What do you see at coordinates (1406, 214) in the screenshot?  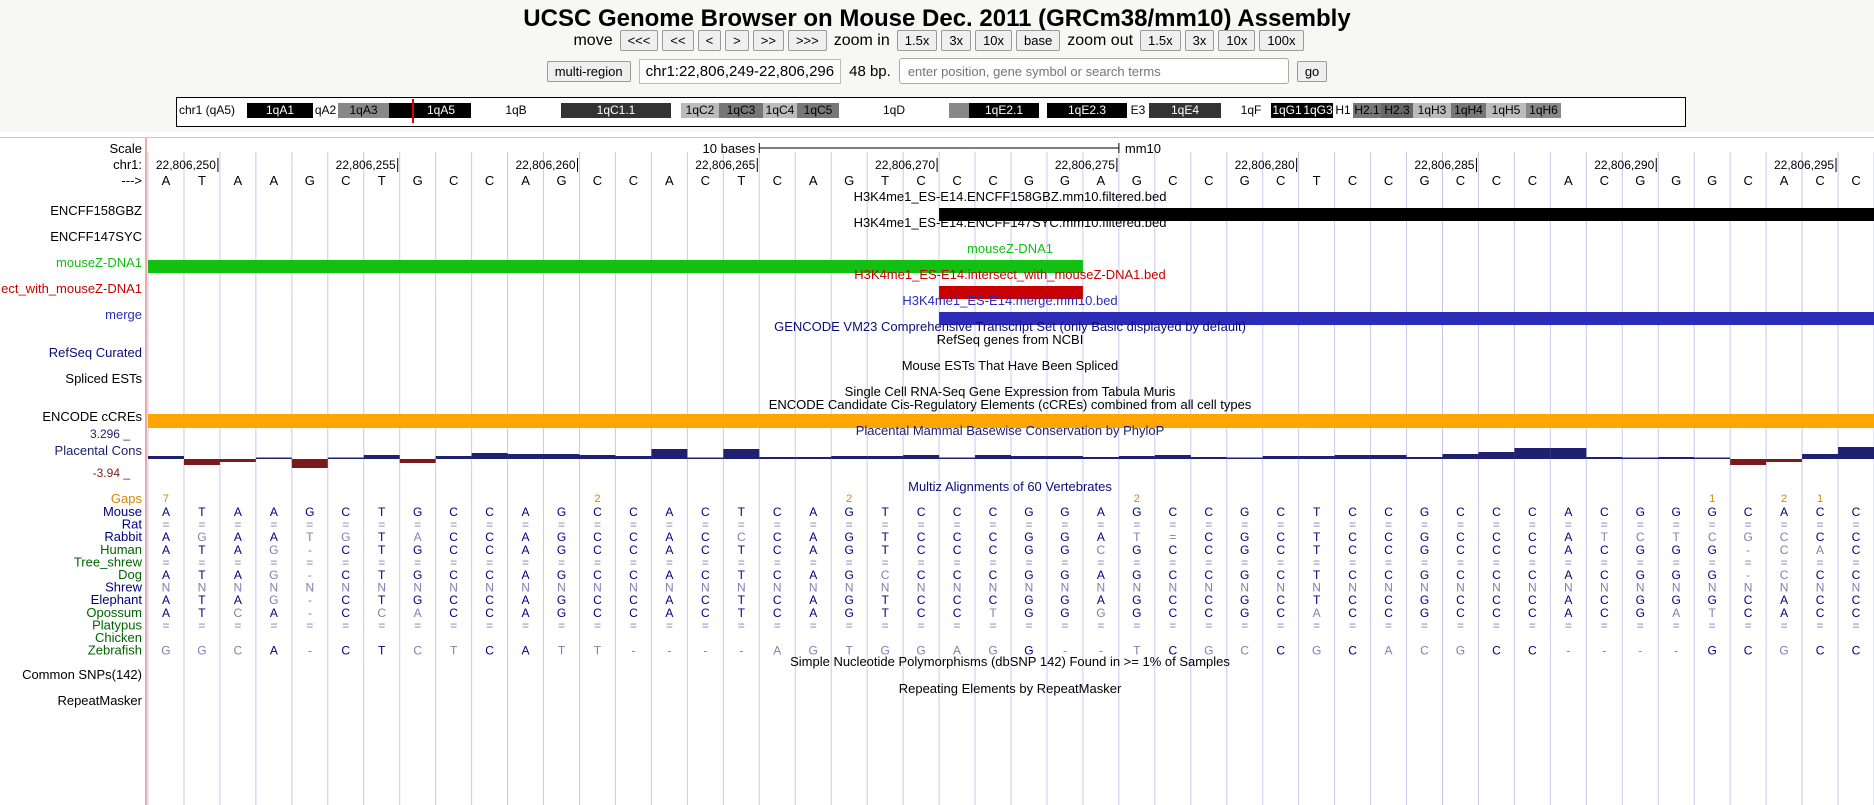 I see `encff158gbz-feature` at bounding box center [1406, 214].